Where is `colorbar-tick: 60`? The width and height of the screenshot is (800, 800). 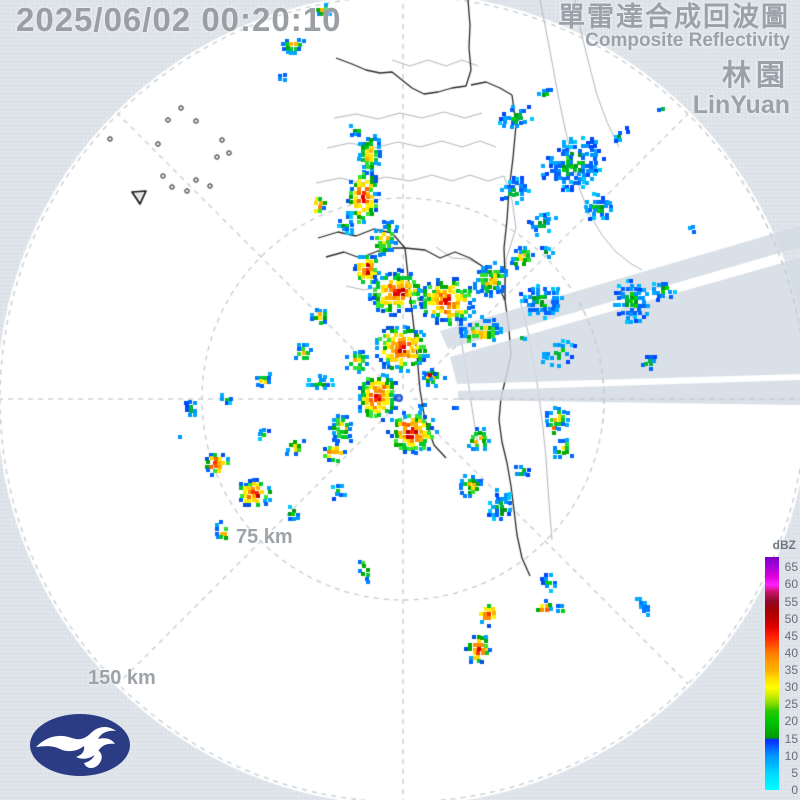 colorbar-tick: 60 is located at coordinates (791, 584).